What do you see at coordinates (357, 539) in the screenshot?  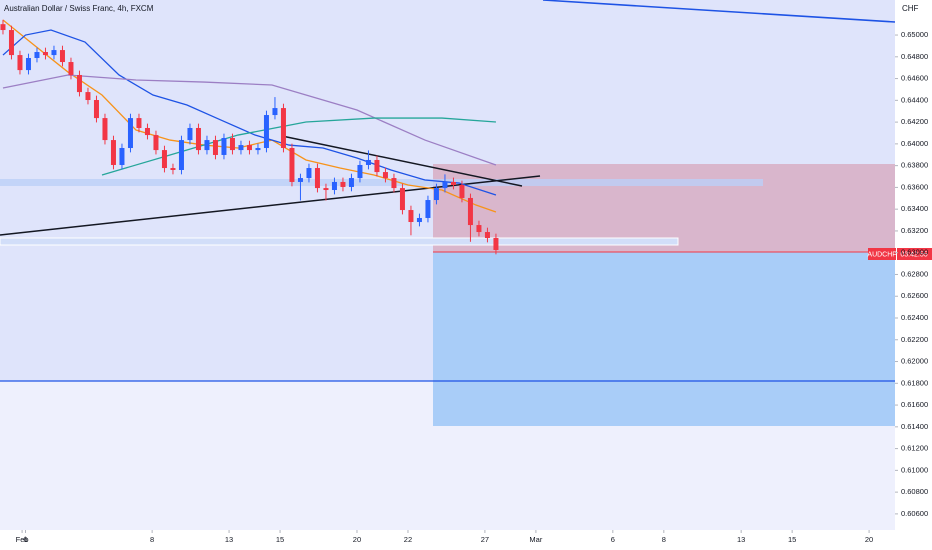 I see `x-tick-label: 20` at bounding box center [357, 539].